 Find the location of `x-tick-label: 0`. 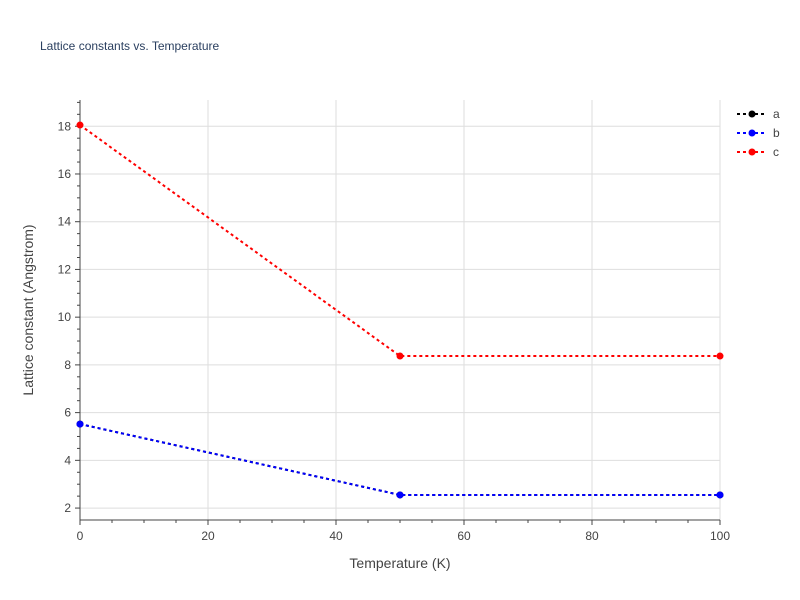

x-tick-label: 0 is located at coordinates (80, 536).